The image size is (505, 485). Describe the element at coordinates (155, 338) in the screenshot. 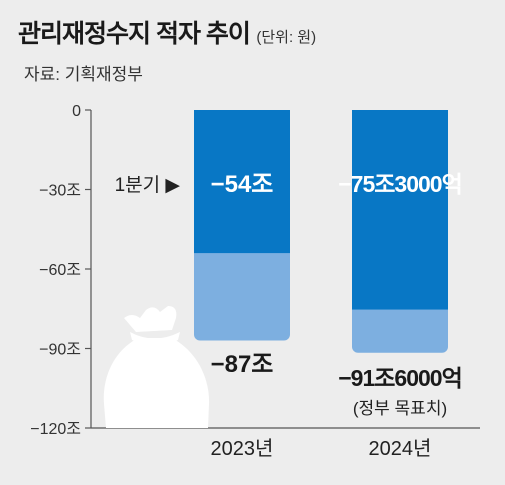

I see `bag-tie` at that location.